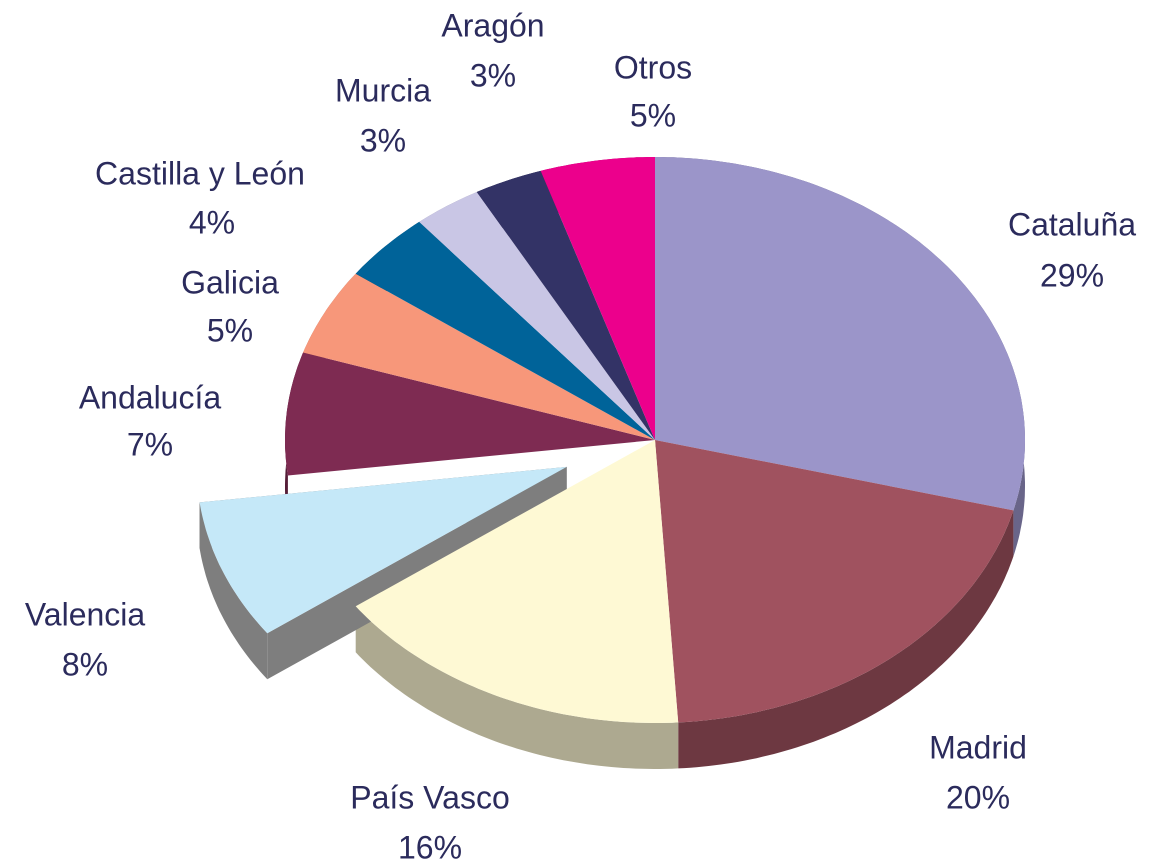 This screenshot has height=863, width=1150. I want to click on slice-value-label: 4%, so click(212, 222).